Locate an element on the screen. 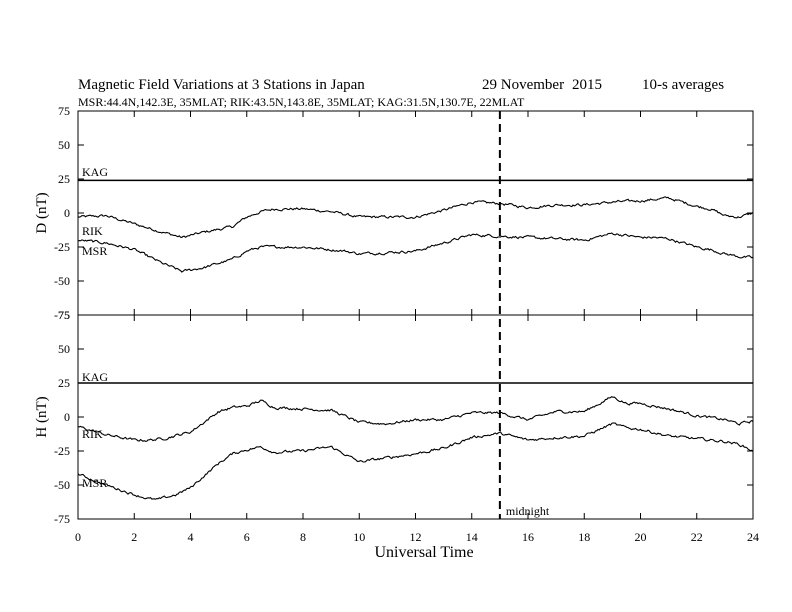 The height and width of the screenshot is (612, 792). x-tick-label: 18 is located at coordinates (584, 537).